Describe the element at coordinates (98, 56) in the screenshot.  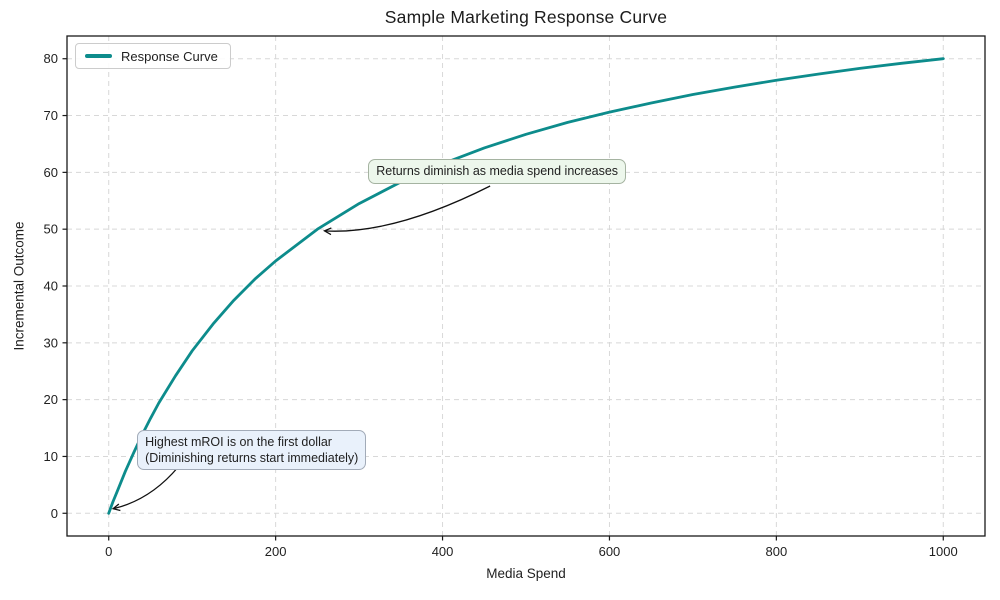
I see `legend-line-swatch` at that location.